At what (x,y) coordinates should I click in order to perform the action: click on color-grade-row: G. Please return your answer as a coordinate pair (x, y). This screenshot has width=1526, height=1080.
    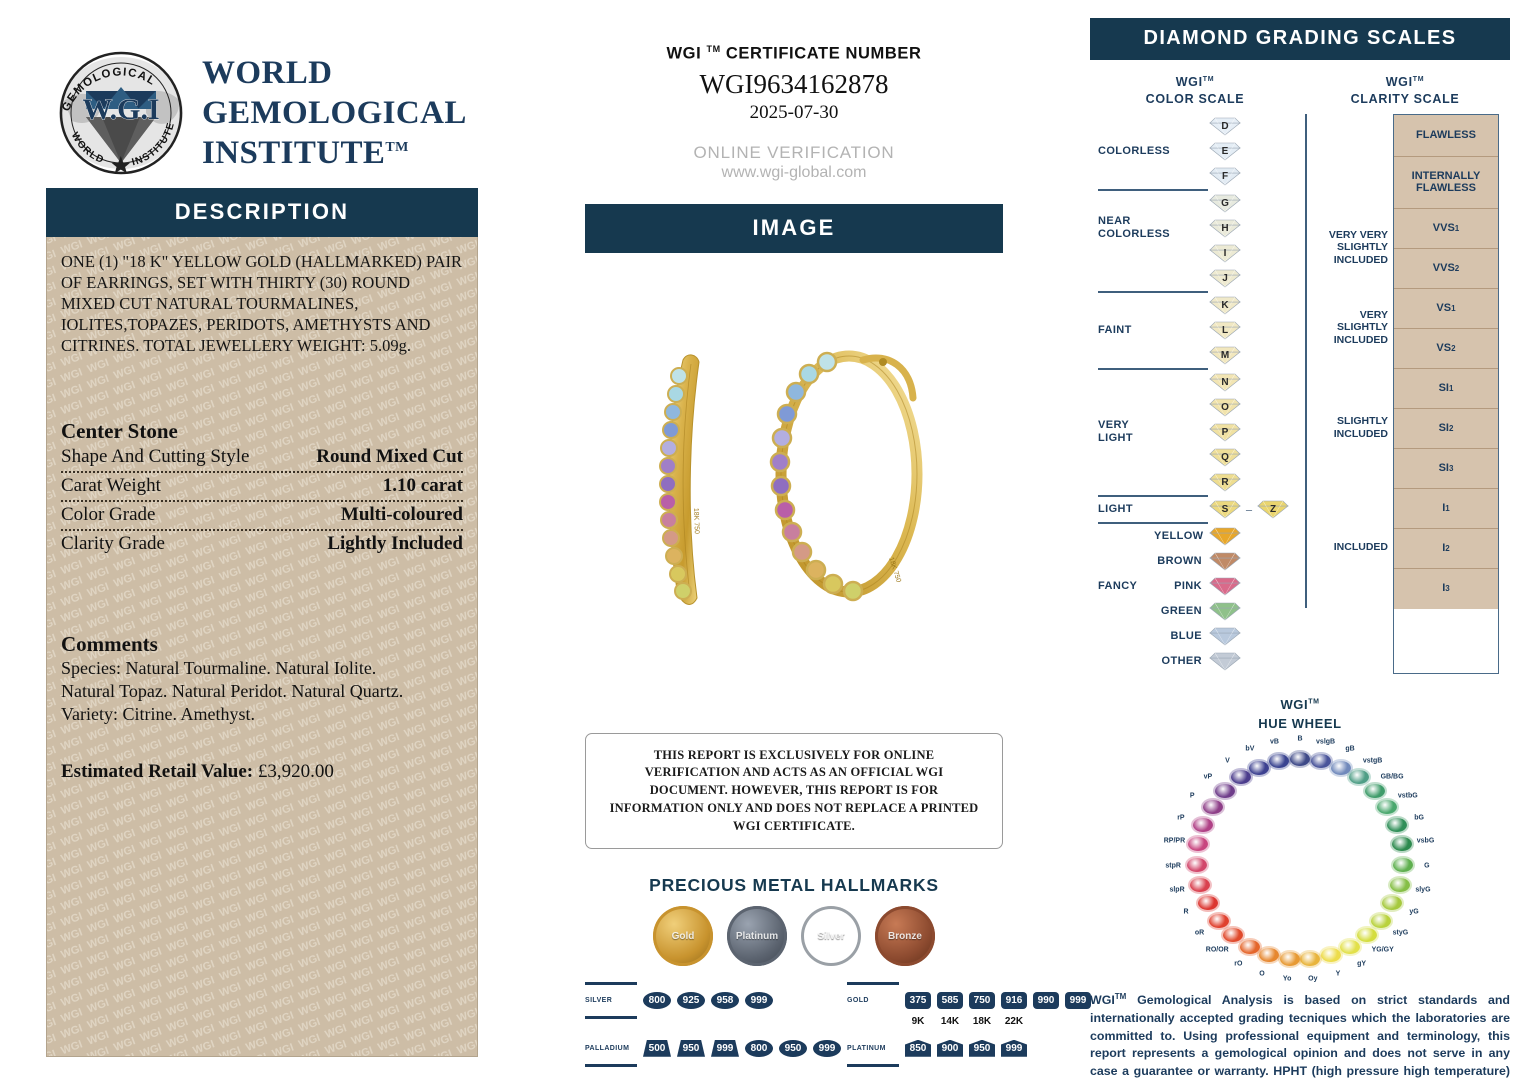
    Looking at the image, I should click on (1197, 203).